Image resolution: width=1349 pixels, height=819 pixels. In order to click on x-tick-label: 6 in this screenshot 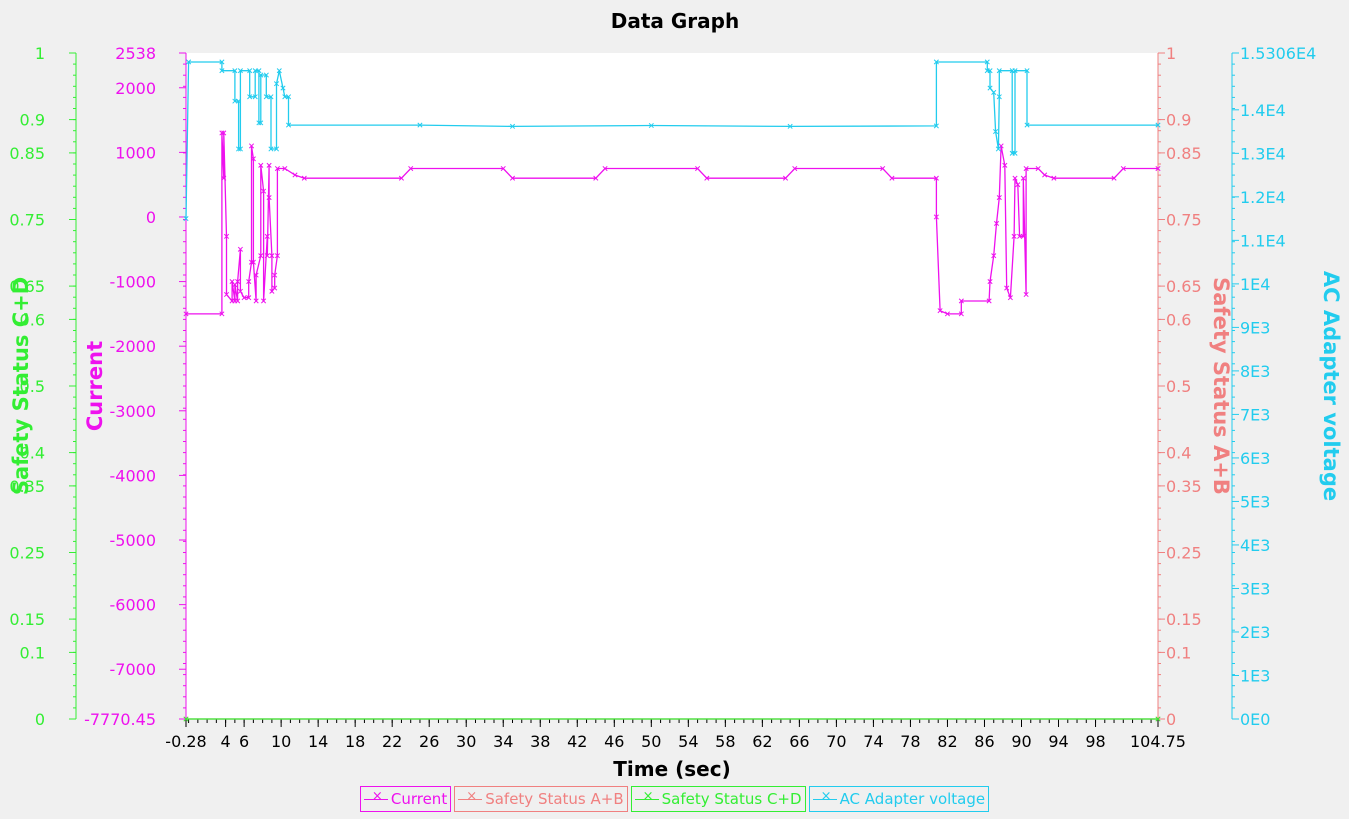, I will do `click(244, 741)`.